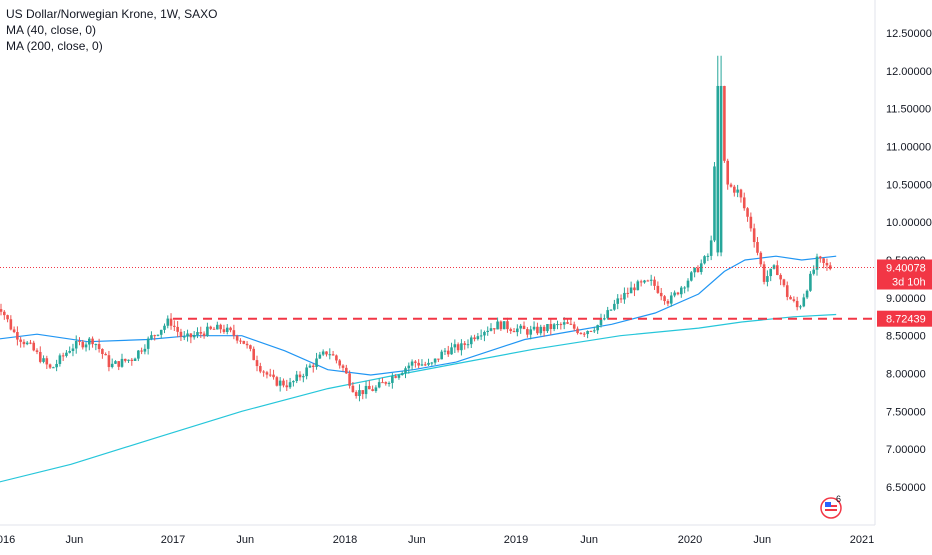 The width and height of the screenshot is (932, 555). What do you see at coordinates (906, 337) in the screenshot?
I see `y-tick-label: 8.50000` at bounding box center [906, 337].